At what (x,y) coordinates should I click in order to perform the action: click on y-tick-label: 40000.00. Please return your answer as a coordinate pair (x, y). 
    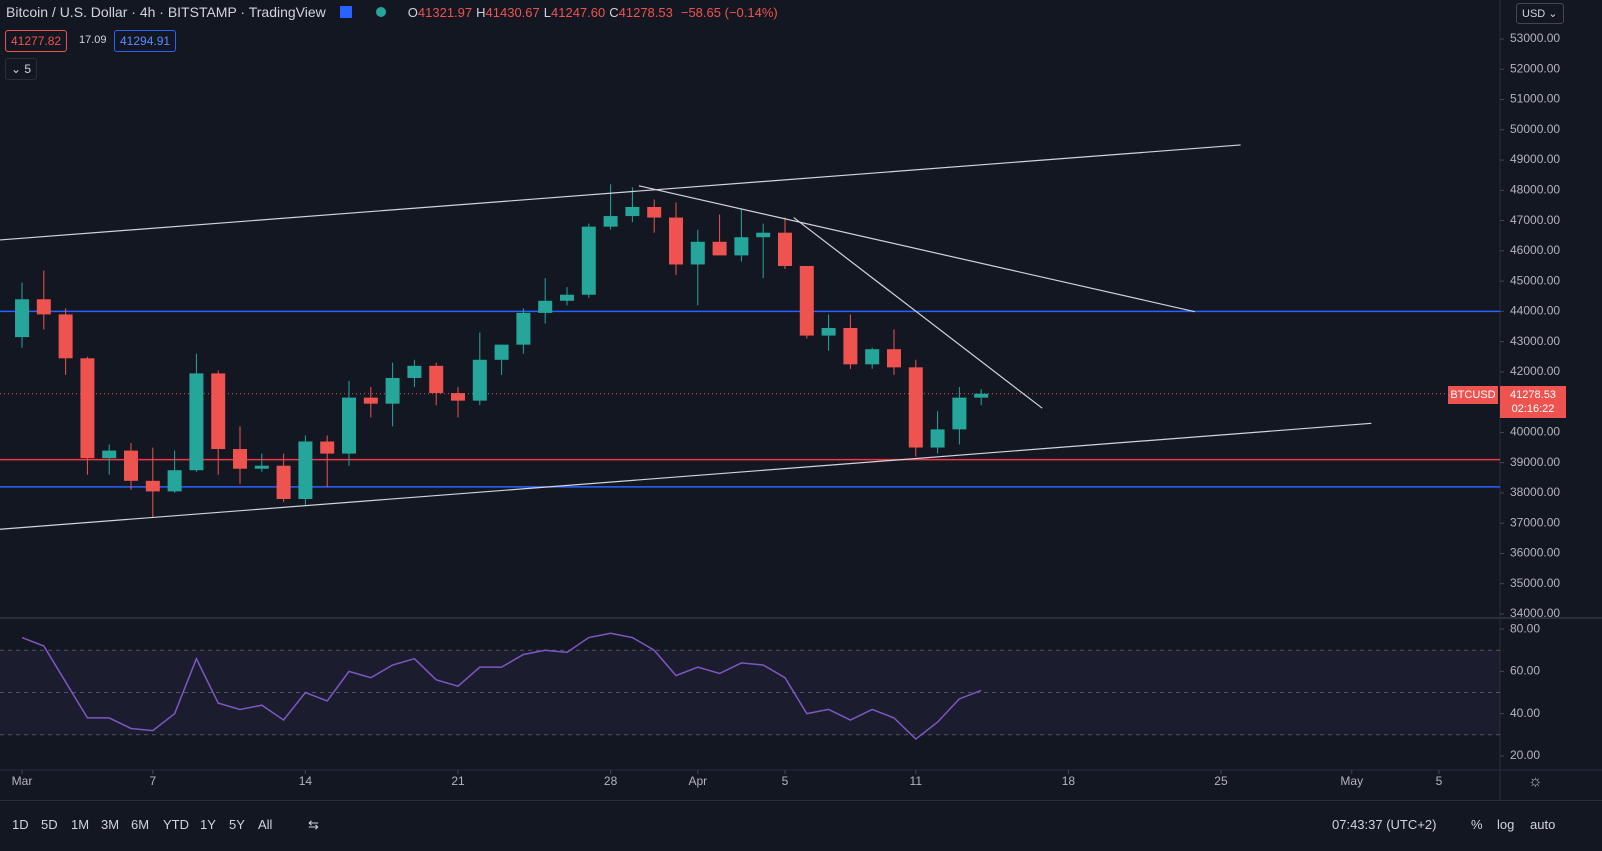
    Looking at the image, I should click on (1535, 432).